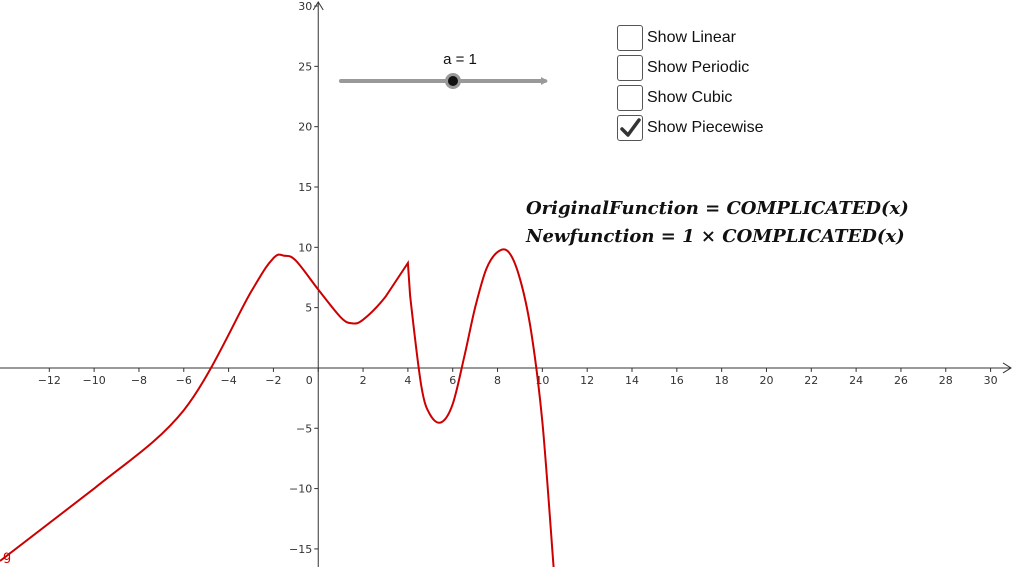 The height and width of the screenshot is (567, 1013). What do you see at coordinates (698, 67) in the screenshot?
I see `checkbox-label: Show Periodic` at bounding box center [698, 67].